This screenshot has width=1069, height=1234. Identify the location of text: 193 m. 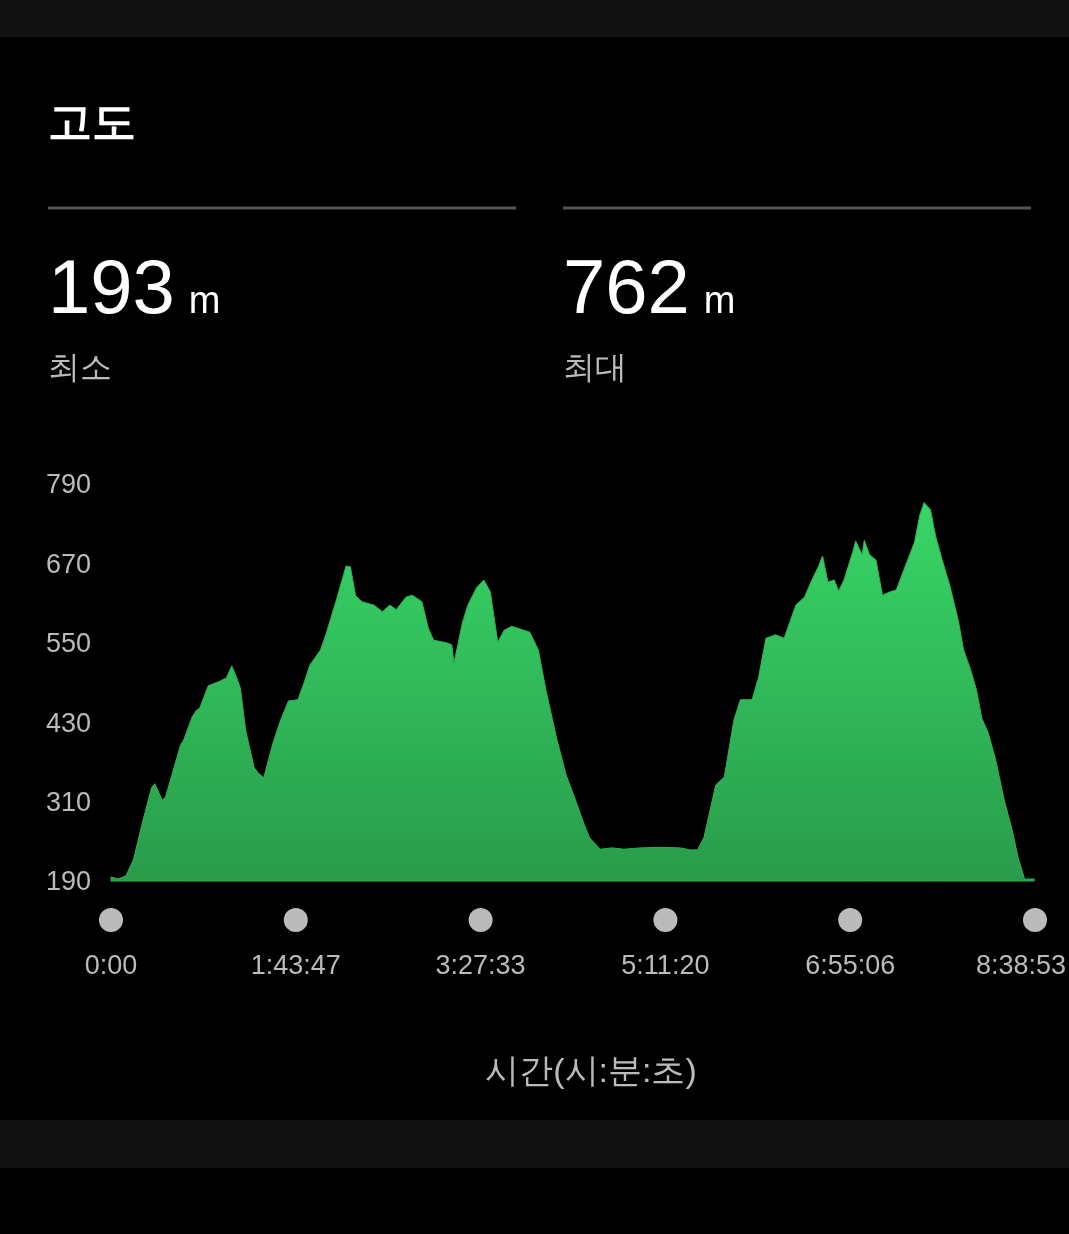
(134, 286).